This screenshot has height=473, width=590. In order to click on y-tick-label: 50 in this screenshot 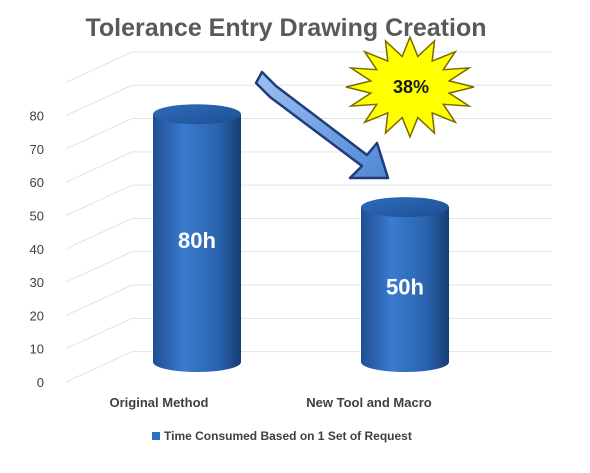, I will do `click(37, 216)`.